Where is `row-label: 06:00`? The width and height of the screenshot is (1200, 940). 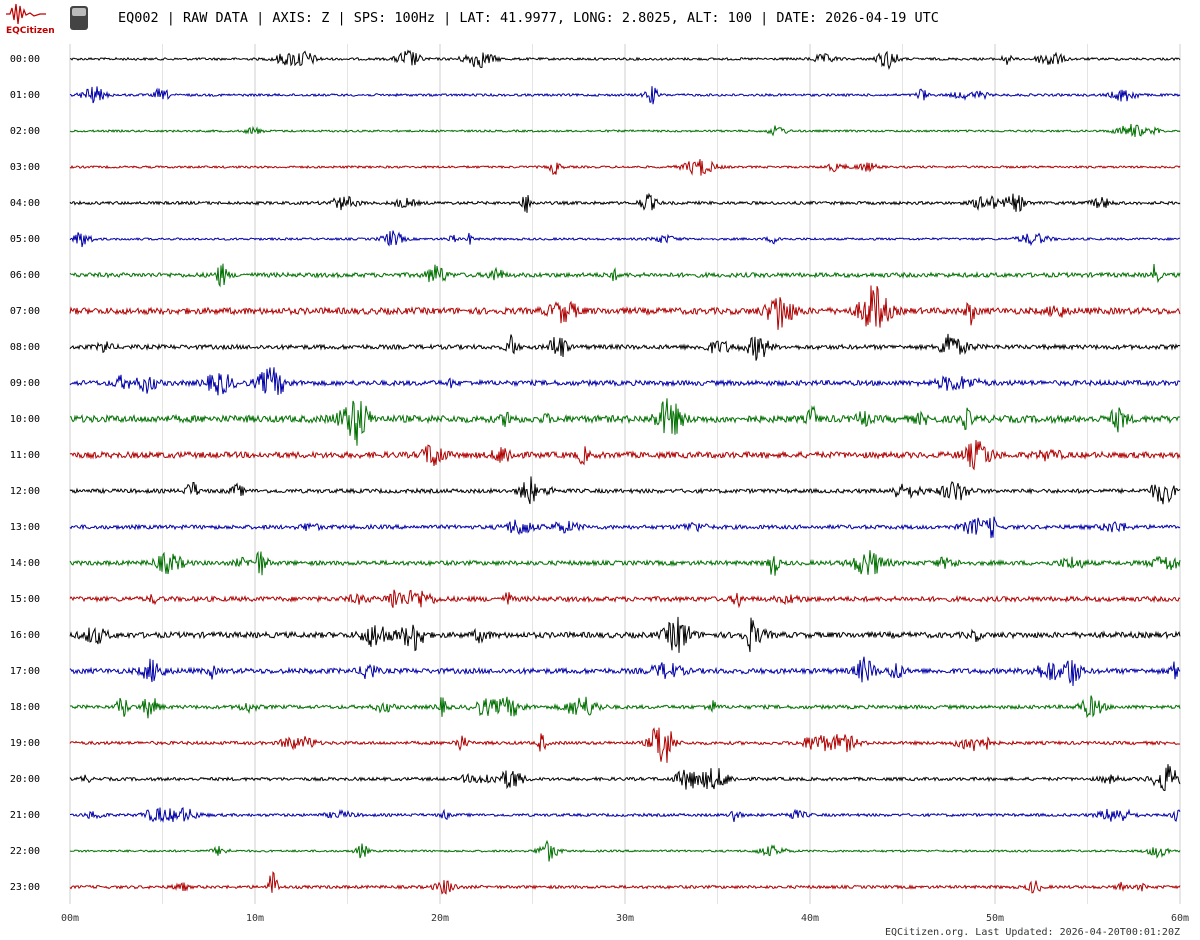 row-label: 06:00 is located at coordinates (25, 275).